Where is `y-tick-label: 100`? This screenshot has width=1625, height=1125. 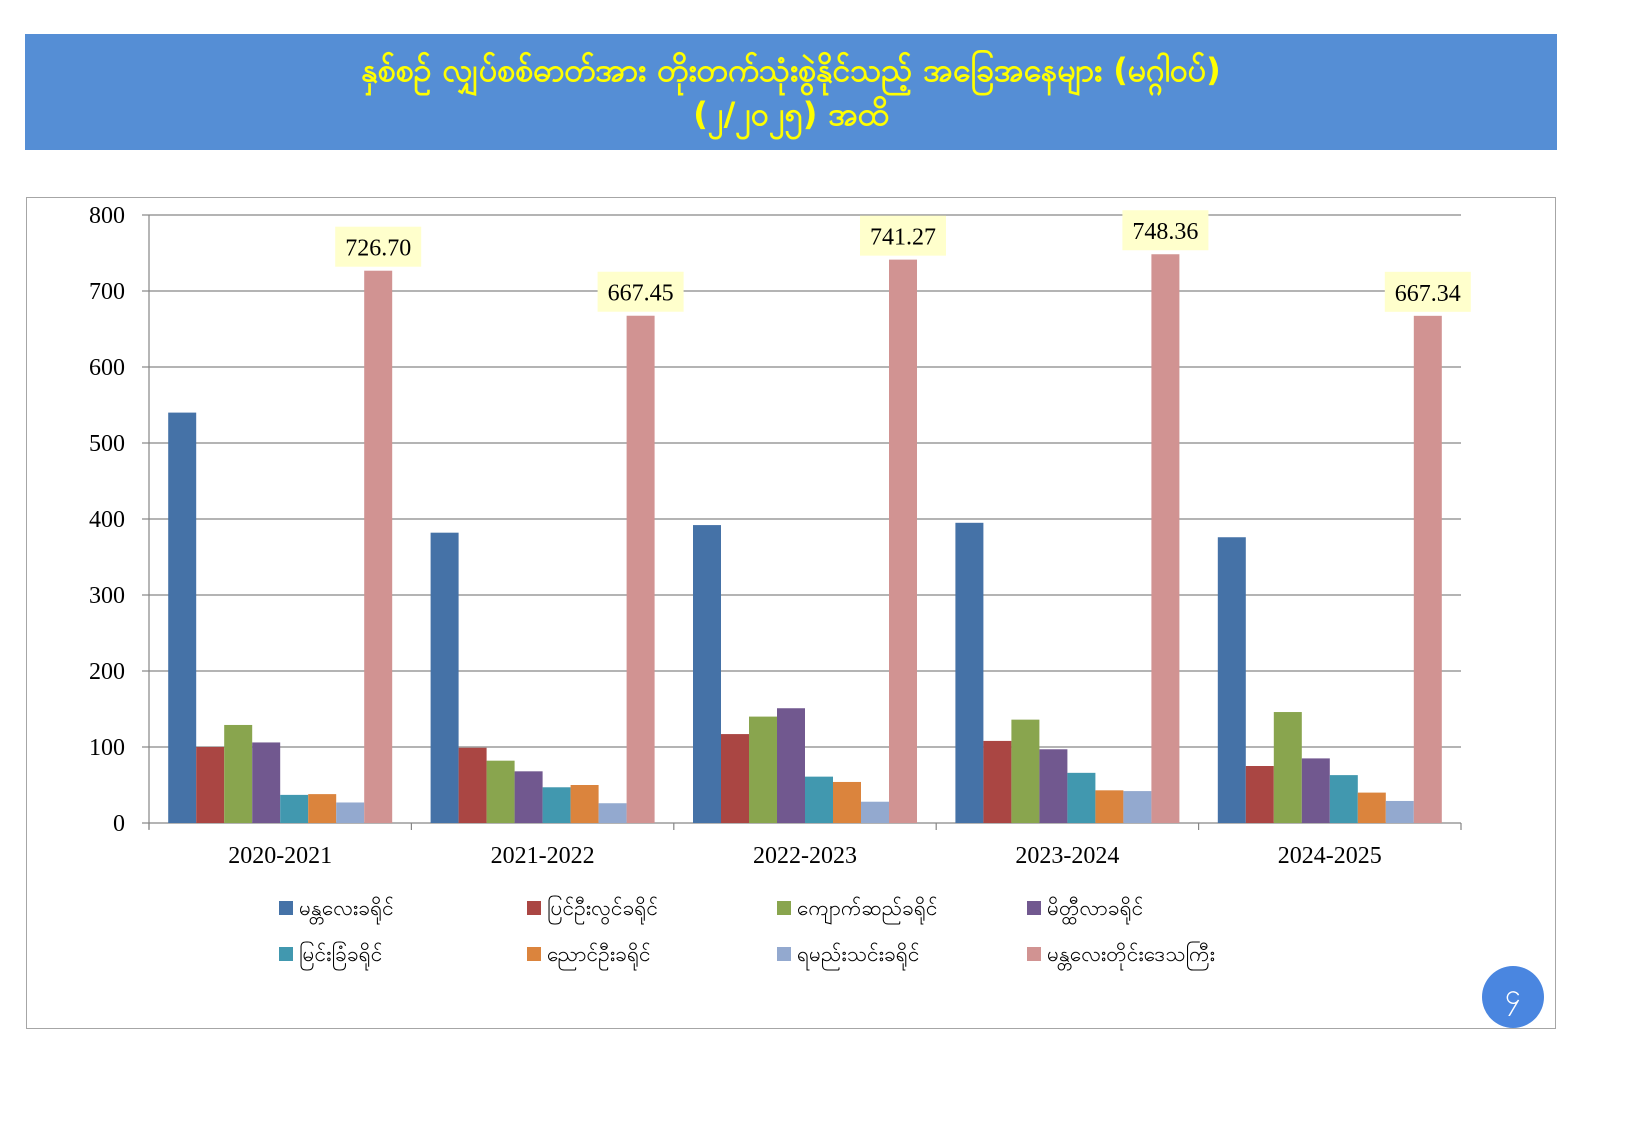
y-tick-label: 100 is located at coordinates (107, 748).